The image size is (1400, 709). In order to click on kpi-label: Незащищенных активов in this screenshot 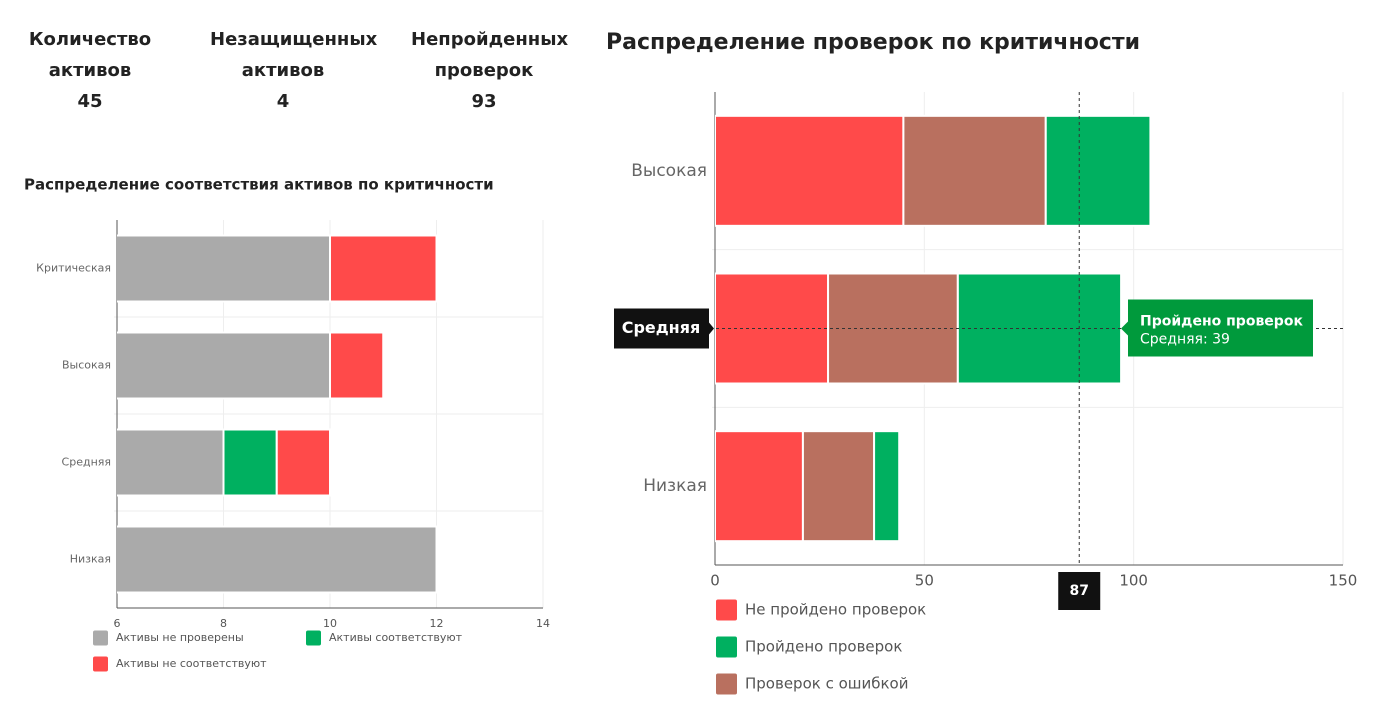, I will do `click(294, 55)`.